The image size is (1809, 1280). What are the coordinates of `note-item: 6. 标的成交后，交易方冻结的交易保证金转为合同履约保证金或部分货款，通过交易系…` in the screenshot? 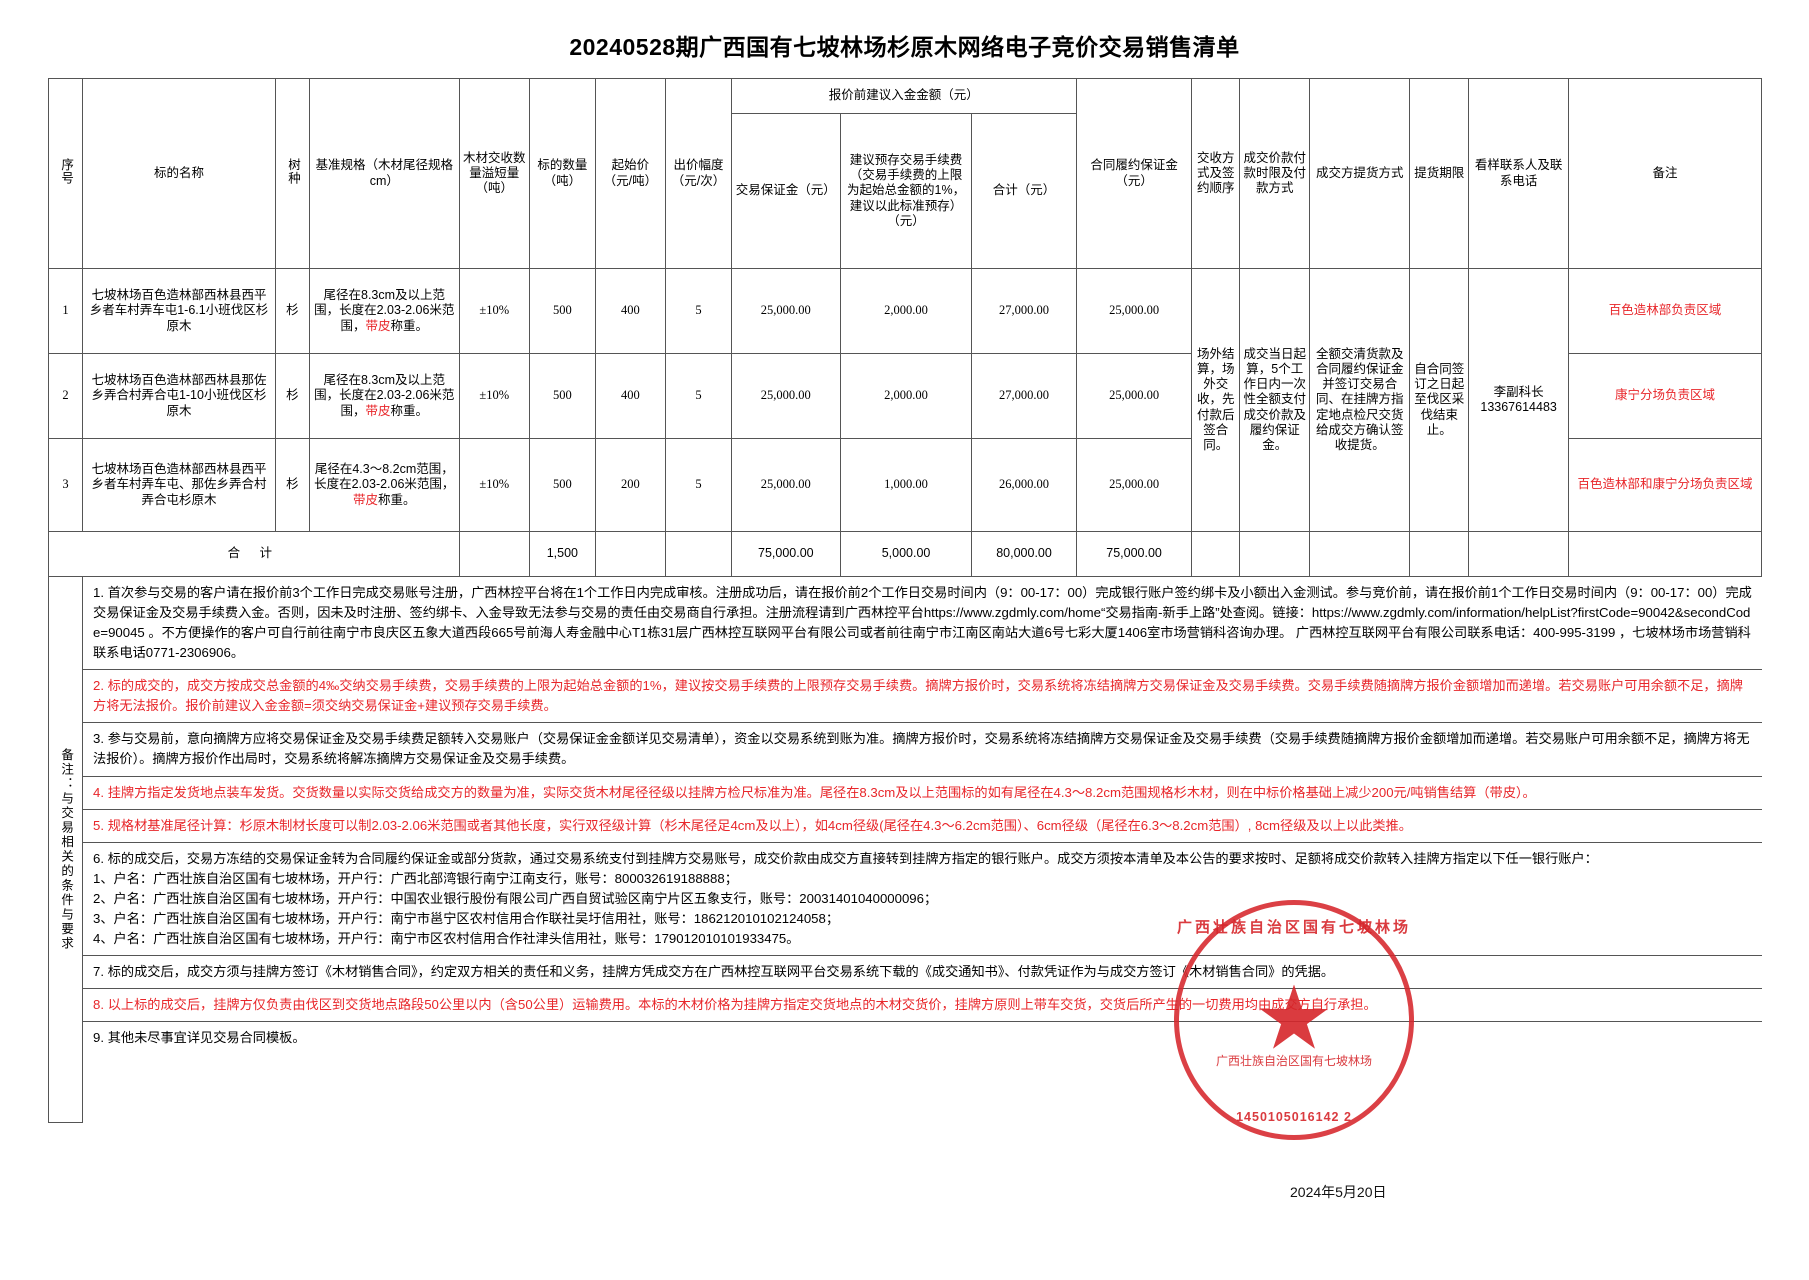 It's located at (922, 898).